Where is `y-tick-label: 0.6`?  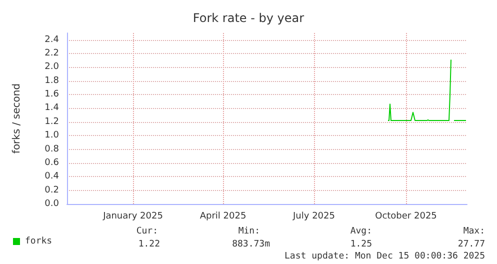
y-tick-label: 0.6 is located at coordinates (52, 163).